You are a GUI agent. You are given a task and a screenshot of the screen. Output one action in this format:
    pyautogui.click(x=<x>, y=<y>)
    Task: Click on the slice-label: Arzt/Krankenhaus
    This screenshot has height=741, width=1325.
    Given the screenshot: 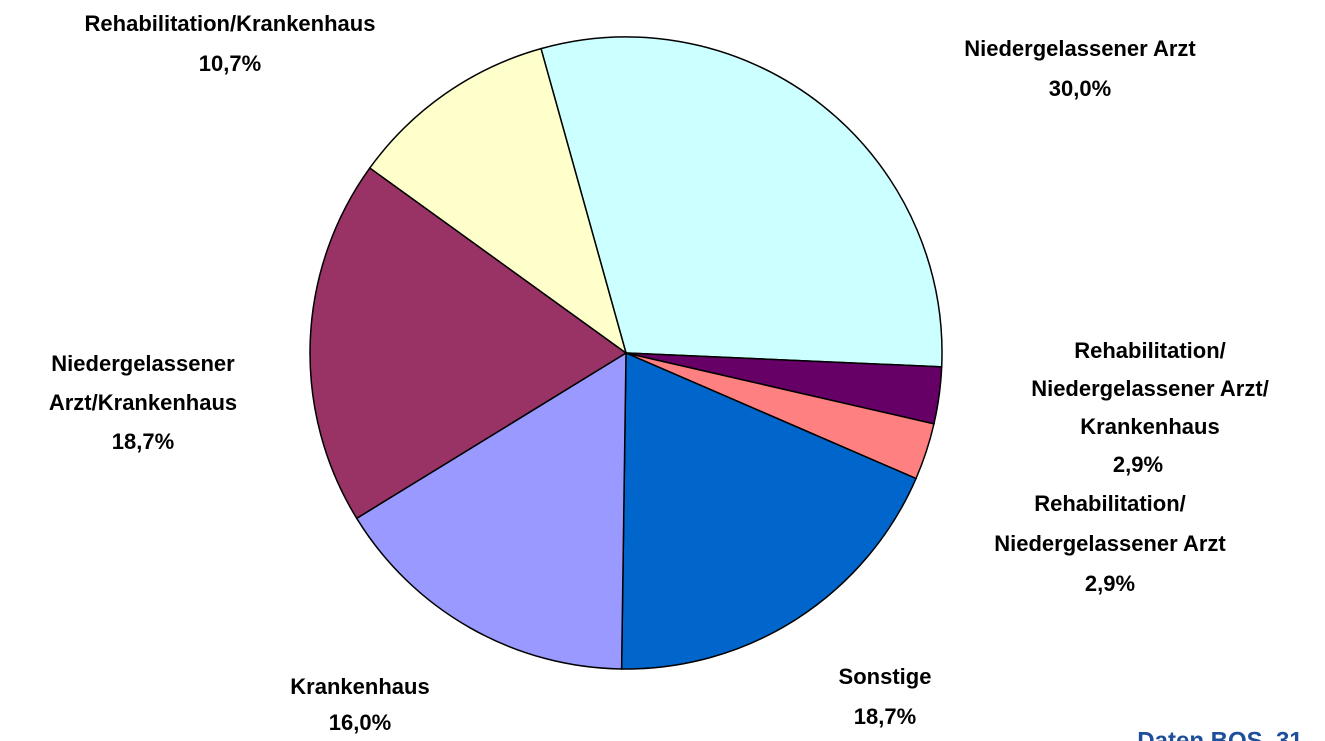 What is the action you would take?
    pyautogui.click(x=143, y=402)
    